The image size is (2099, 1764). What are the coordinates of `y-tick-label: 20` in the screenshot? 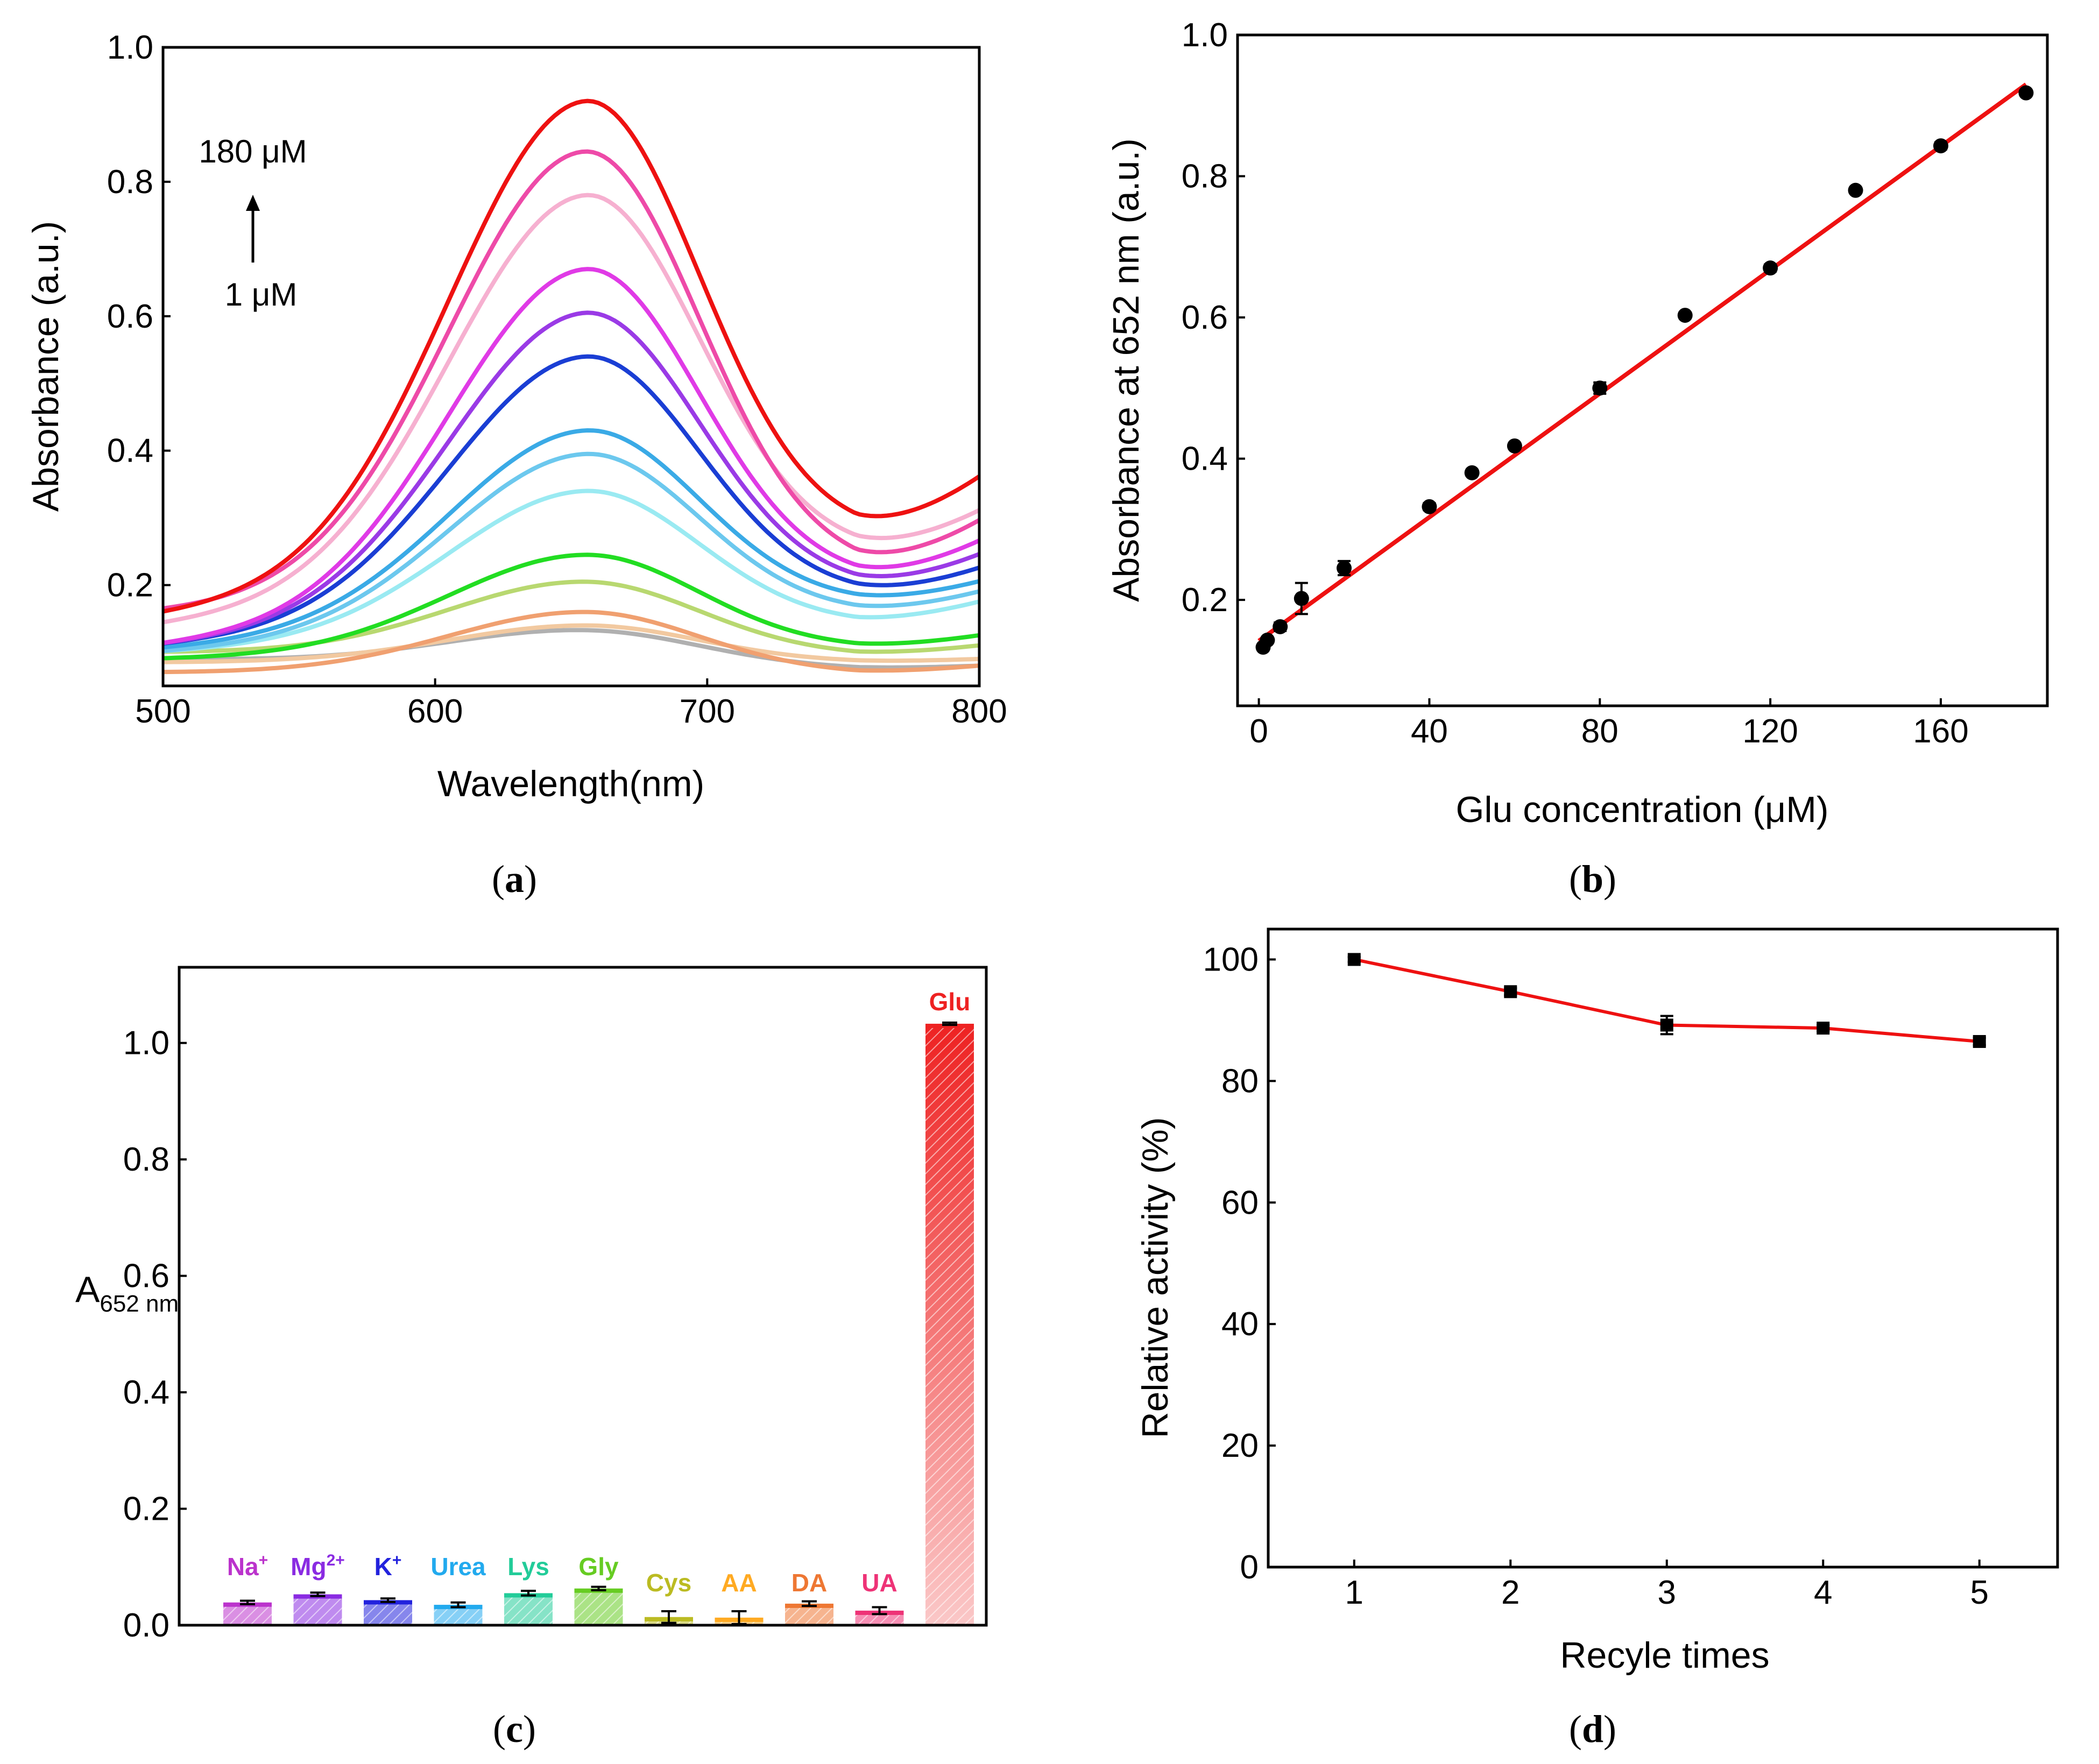 It's located at (1240, 1445).